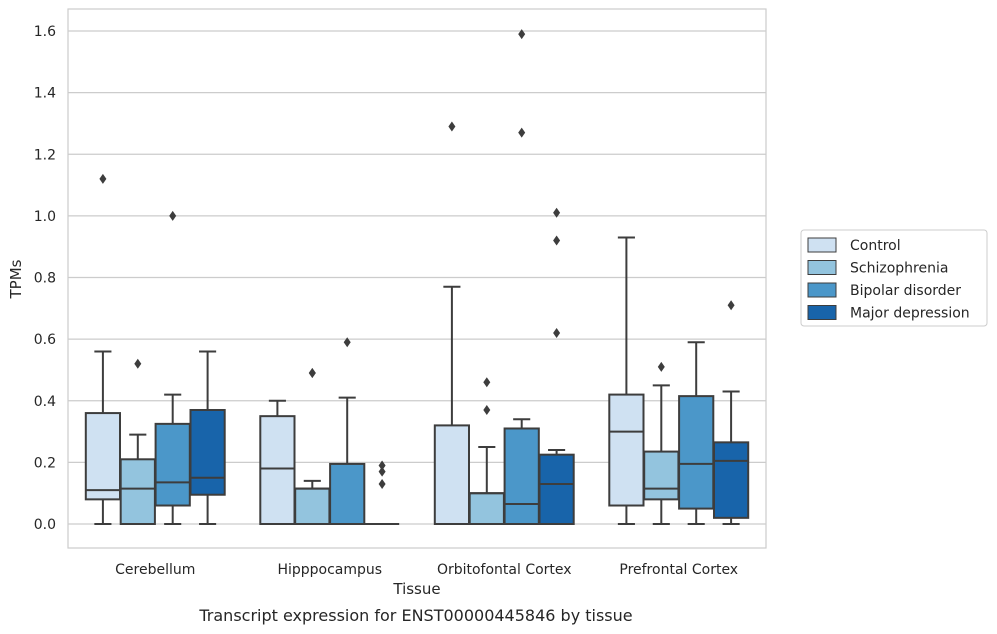 The width and height of the screenshot is (997, 634). I want to click on y-tick-label: 1.6, so click(45, 32).